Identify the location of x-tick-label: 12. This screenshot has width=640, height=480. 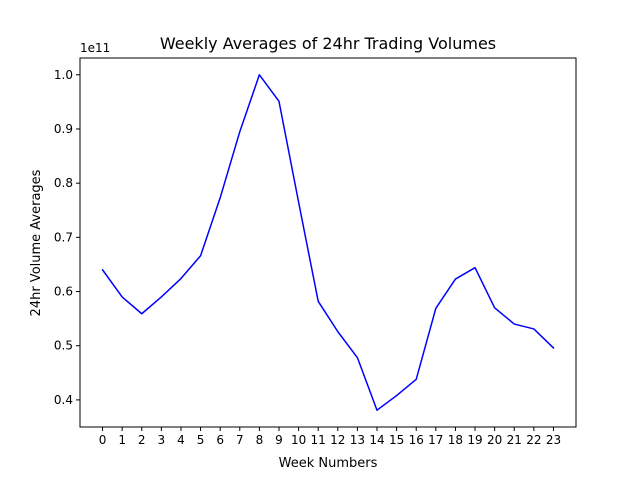
(337, 440).